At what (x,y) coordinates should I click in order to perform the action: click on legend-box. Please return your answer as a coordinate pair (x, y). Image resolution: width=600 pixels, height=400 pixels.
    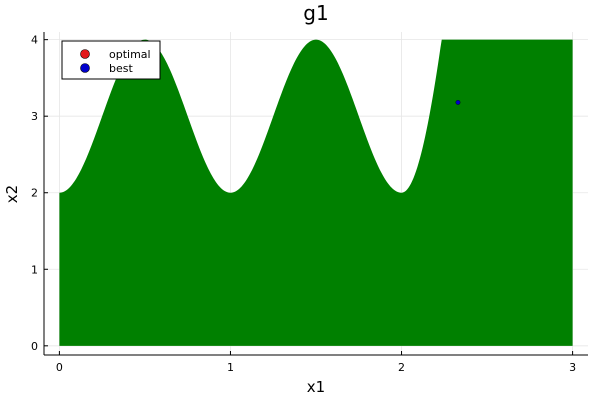
    Looking at the image, I should click on (111, 60).